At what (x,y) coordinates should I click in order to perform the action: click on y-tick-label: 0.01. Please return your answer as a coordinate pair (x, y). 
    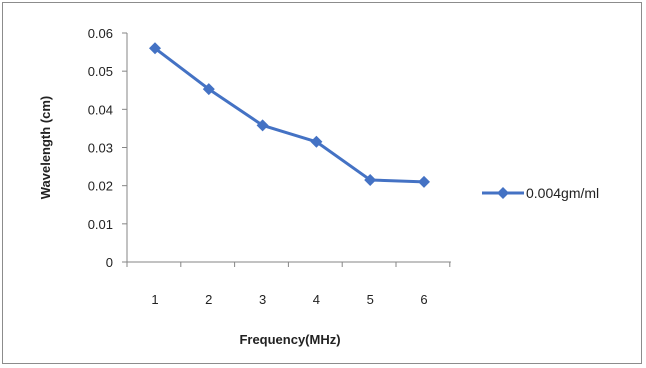
    Looking at the image, I should click on (100, 224).